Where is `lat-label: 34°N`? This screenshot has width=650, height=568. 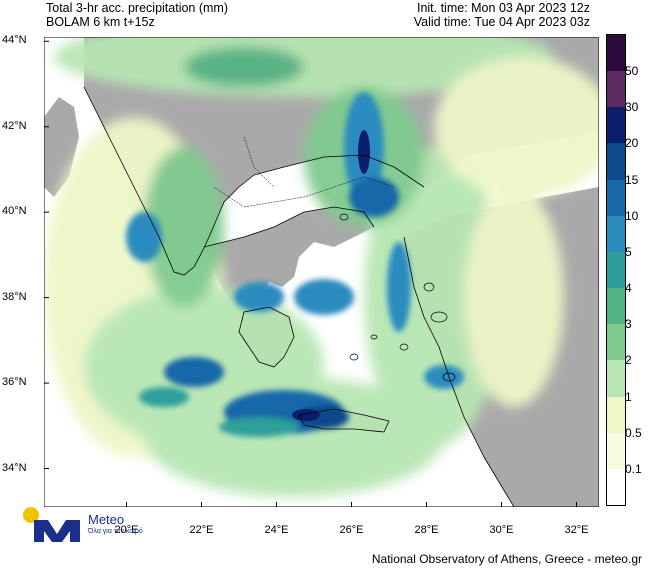 lat-label: 34°N is located at coordinates (14, 467).